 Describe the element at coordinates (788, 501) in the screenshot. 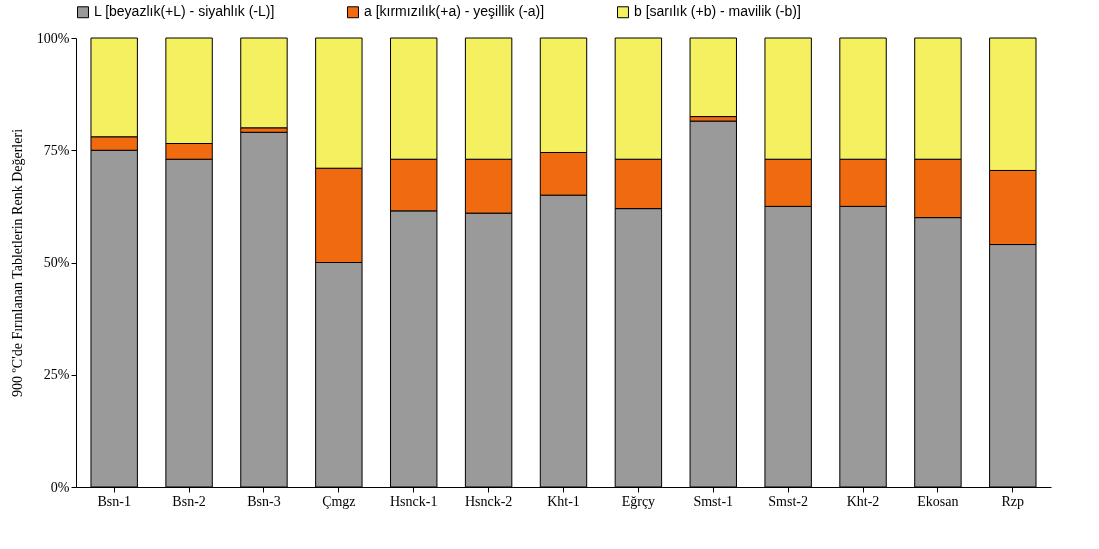

I see `x-tick-label: Smst-2` at that location.